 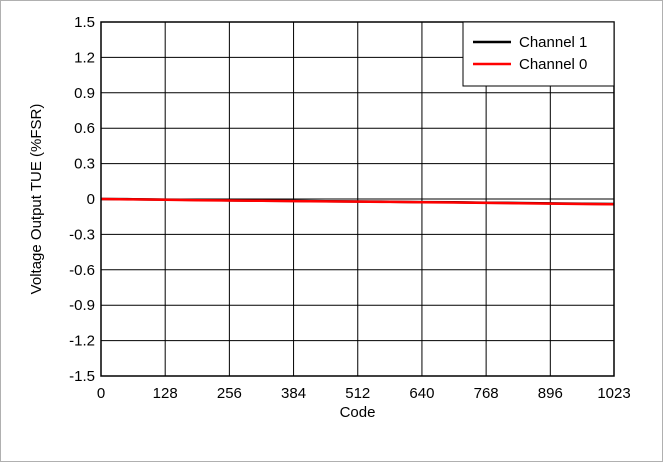 I want to click on legend-box, so click(x=538, y=54).